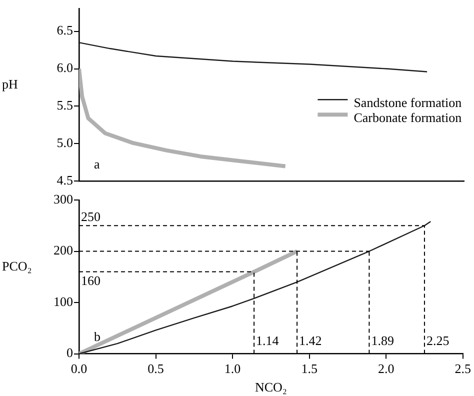  What do you see at coordinates (309, 368) in the screenshot?
I see `x-tick-label: 1.5` at bounding box center [309, 368].